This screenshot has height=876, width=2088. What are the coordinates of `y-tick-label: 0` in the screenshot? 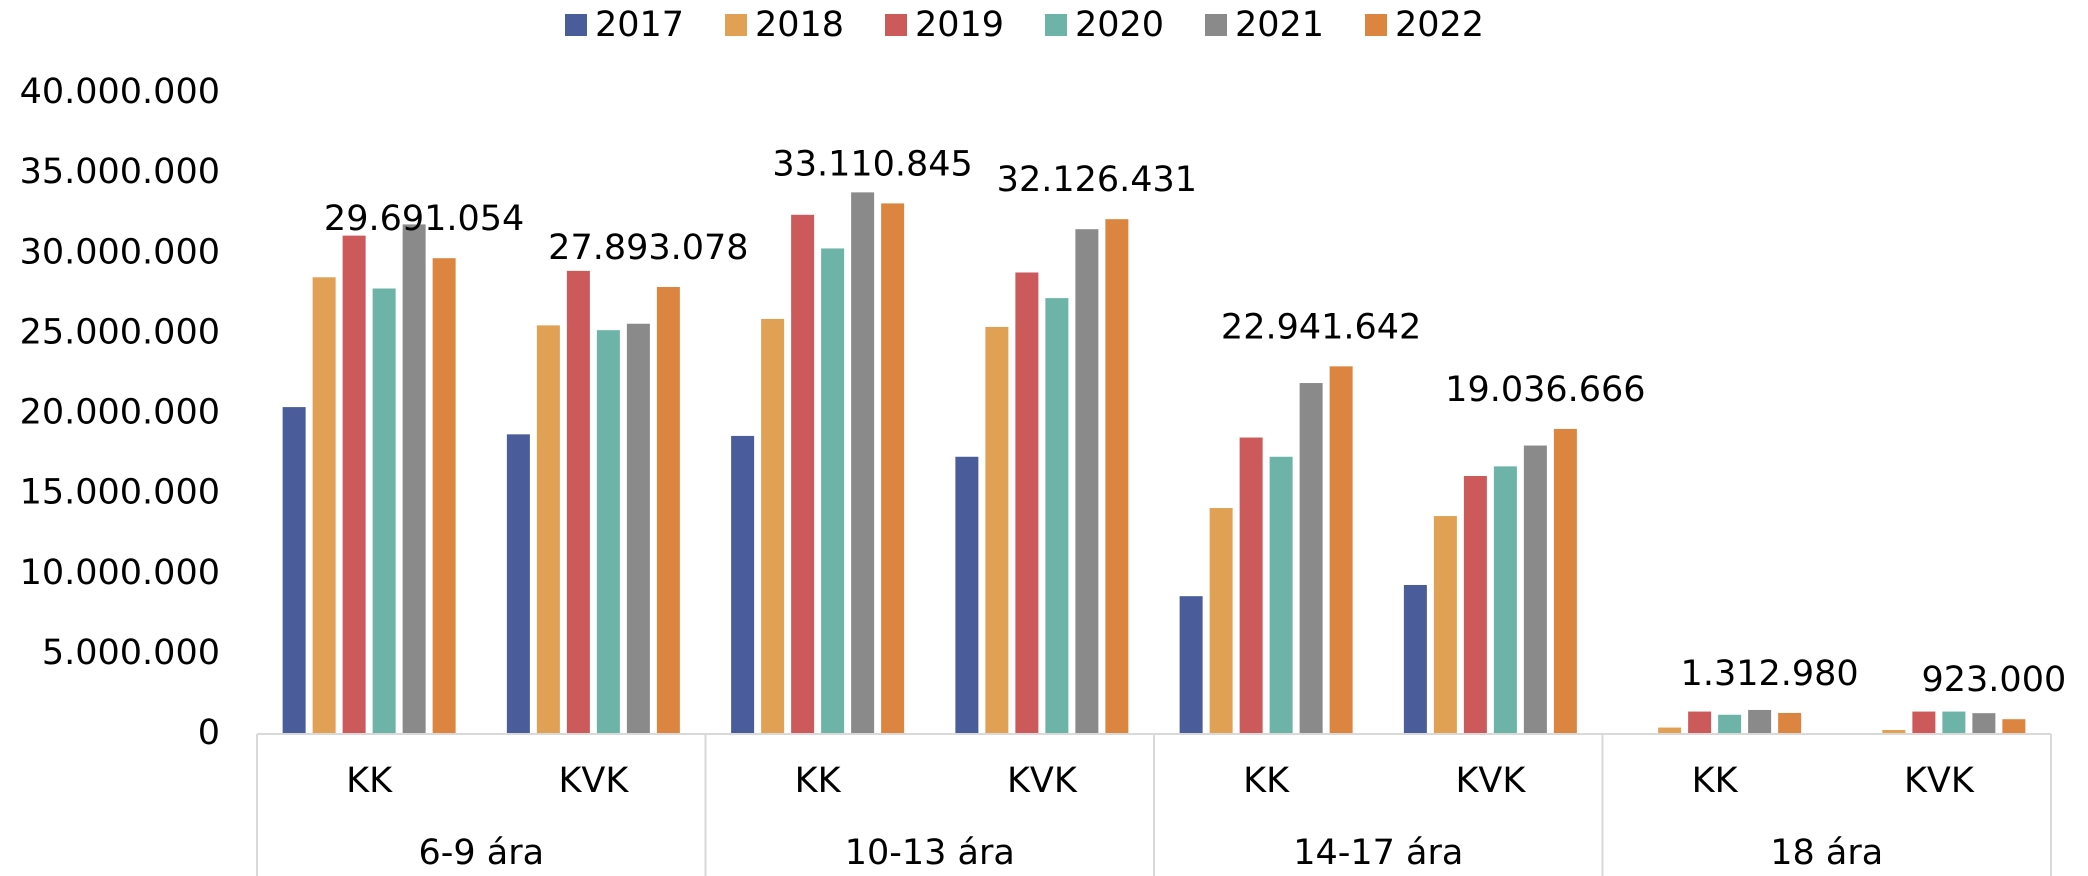 It's located at (209, 733).